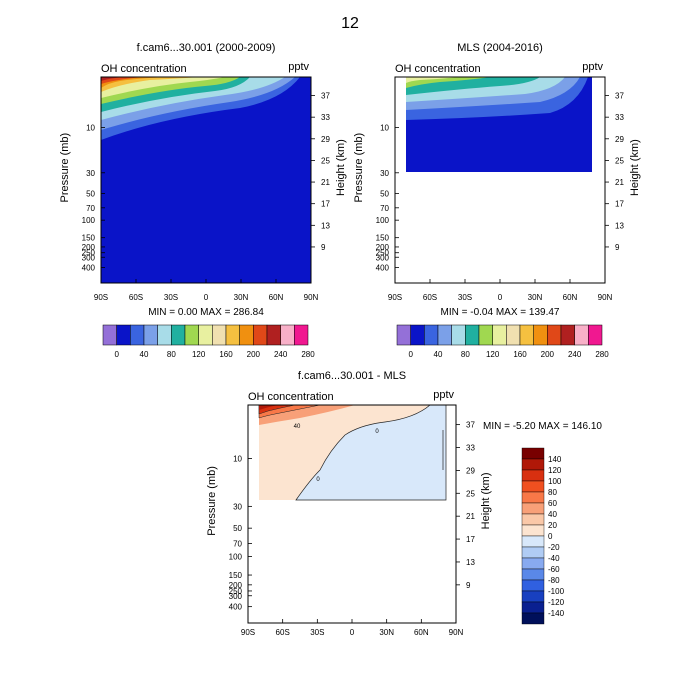 This screenshot has height=700, width=700. I want to click on x-tick-label: 0, so click(206, 297).